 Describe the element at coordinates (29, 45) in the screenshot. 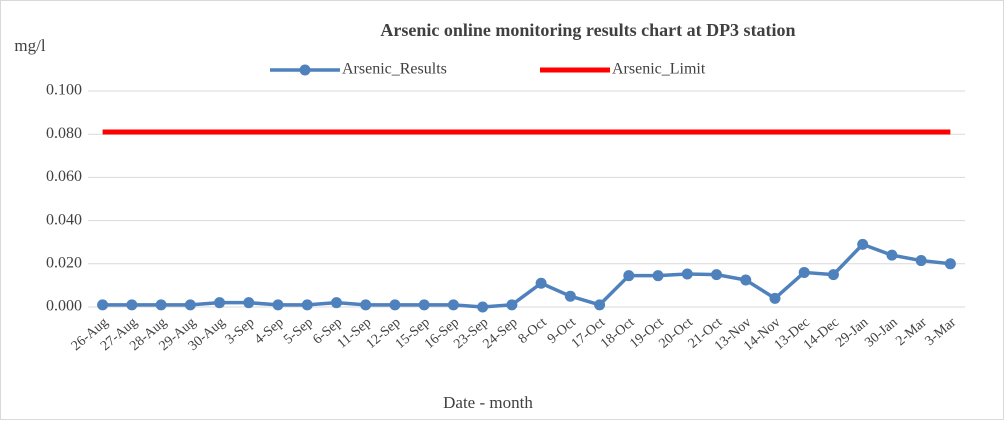

I see `y-axis-label: mg/l` at that location.